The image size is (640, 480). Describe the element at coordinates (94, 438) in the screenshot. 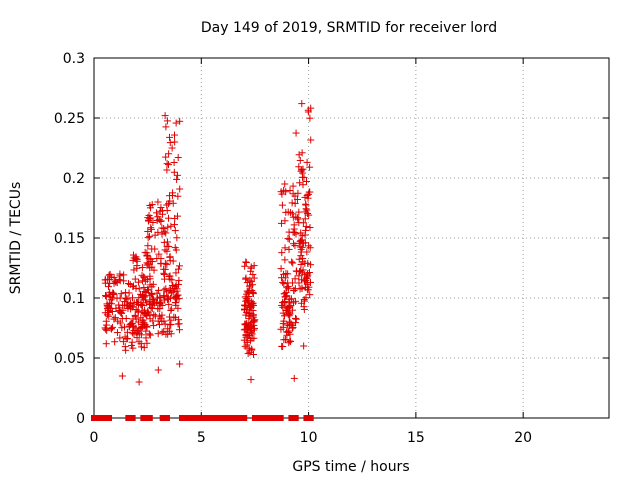

I see `x-tick-label: 0` at that location.